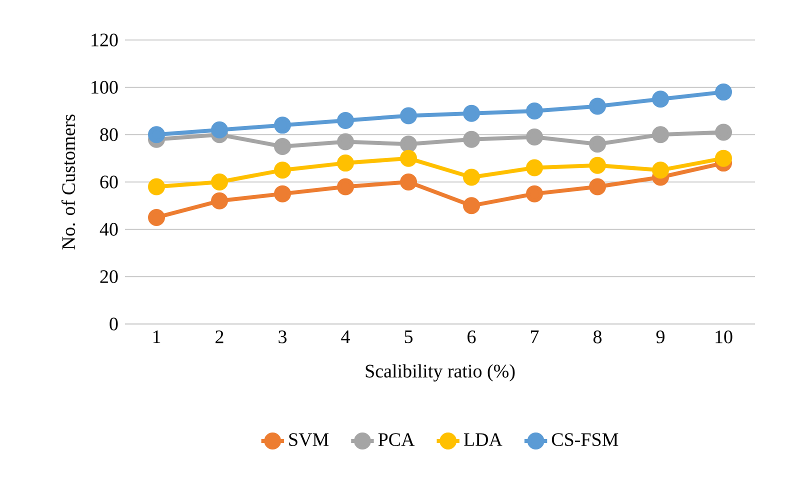 The image size is (788, 498). Describe the element at coordinates (114, 324) in the screenshot. I see `y-tick-label: 0` at that location.